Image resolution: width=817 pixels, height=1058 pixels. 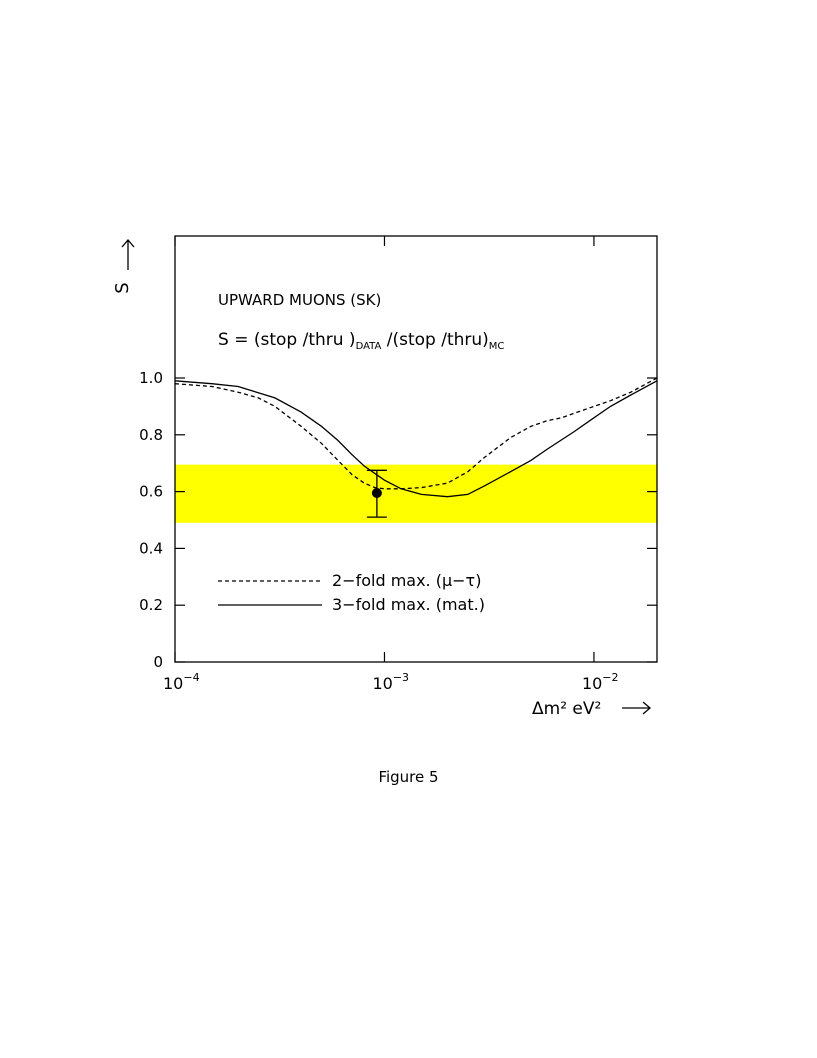 I want to click on x-tick-label: 10⁻³, so click(x=390, y=682).